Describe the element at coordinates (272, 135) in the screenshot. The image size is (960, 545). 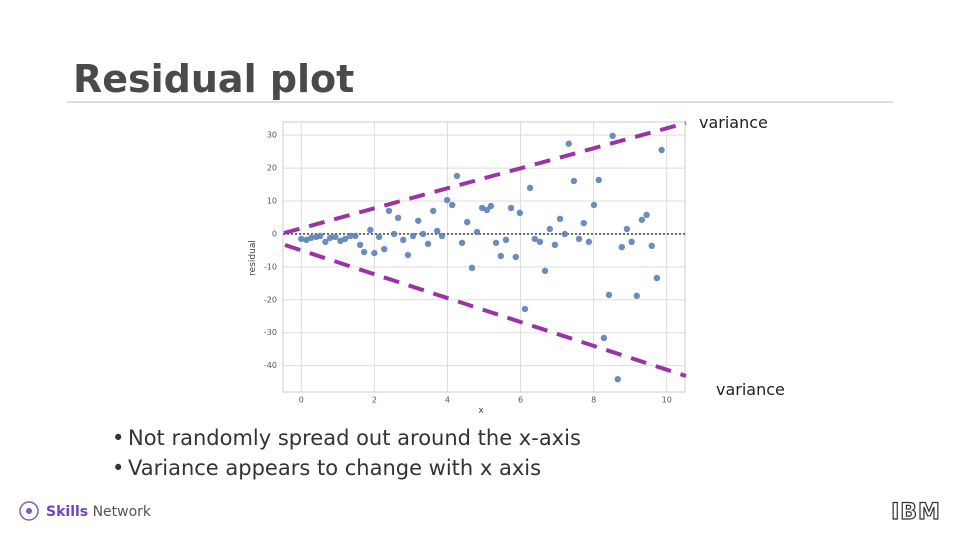
I see `y-tick-label: 30` at that location.